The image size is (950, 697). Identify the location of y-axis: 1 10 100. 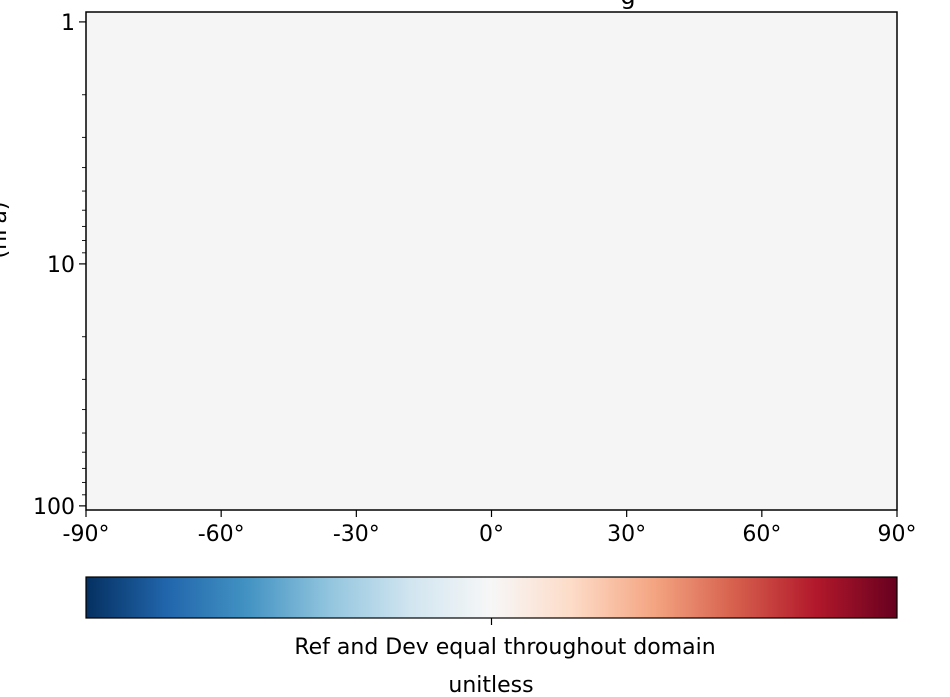
(59, 265).